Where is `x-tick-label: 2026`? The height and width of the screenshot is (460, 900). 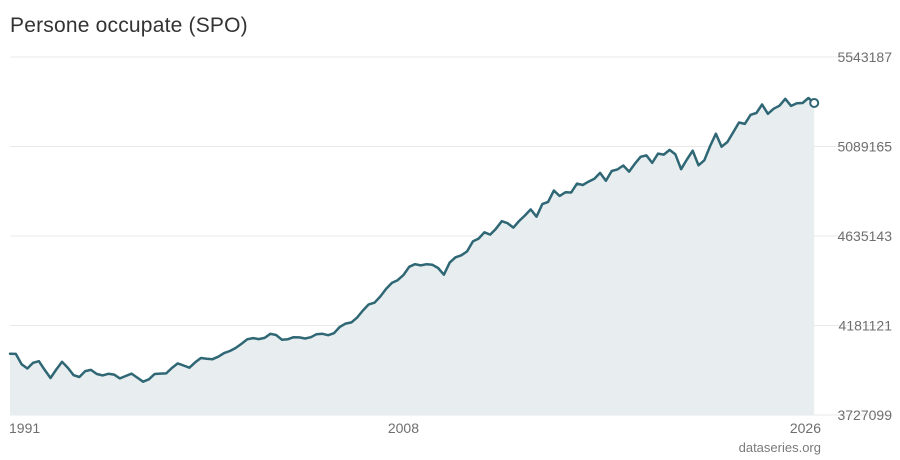
x-tick-label: 2026 is located at coordinates (805, 428).